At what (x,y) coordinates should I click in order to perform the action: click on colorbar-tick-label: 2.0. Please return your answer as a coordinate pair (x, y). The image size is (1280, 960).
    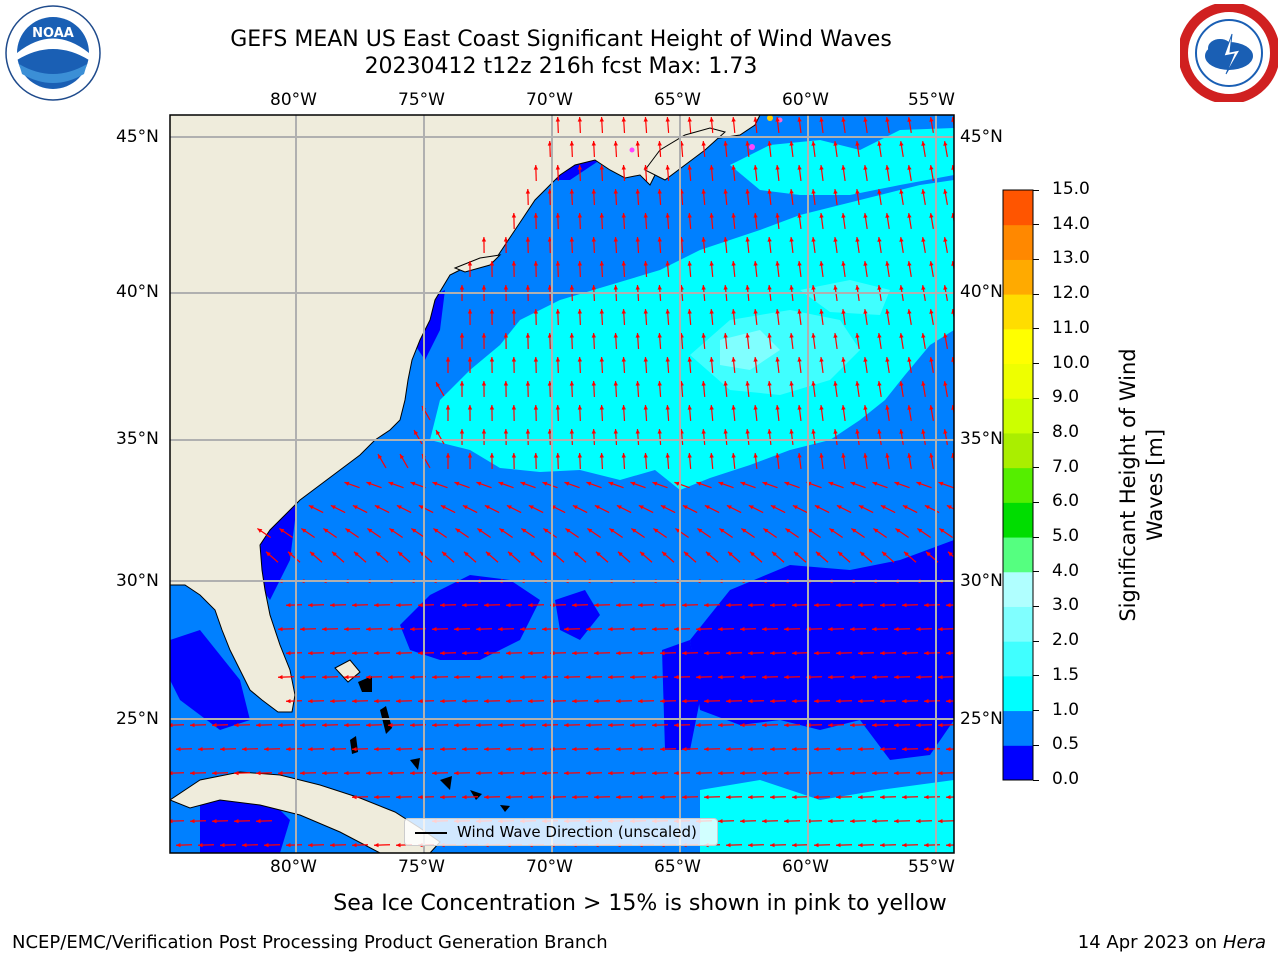
    Looking at the image, I should click on (1066, 640).